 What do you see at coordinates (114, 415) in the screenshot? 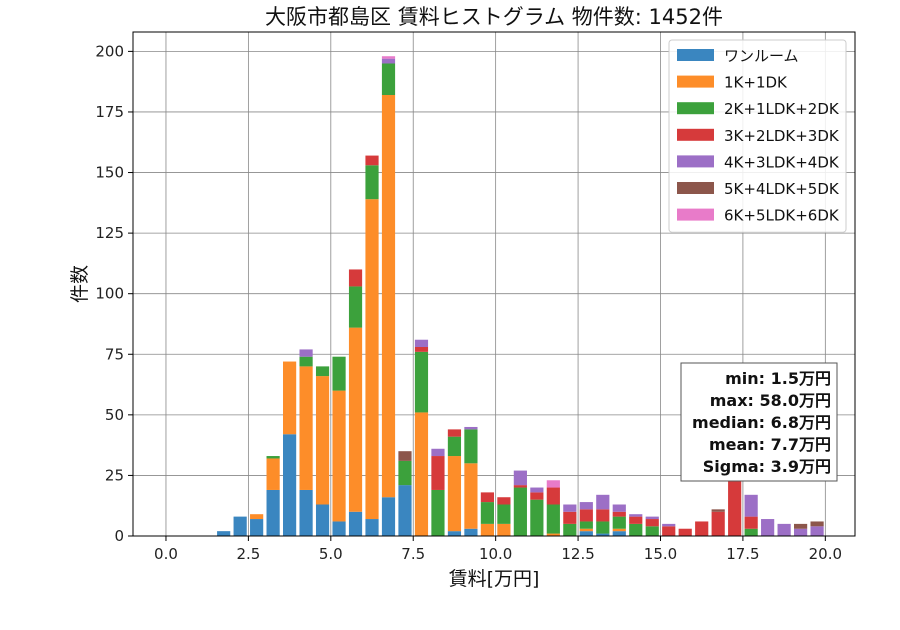
I see `y-tick-label: 50` at bounding box center [114, 415].